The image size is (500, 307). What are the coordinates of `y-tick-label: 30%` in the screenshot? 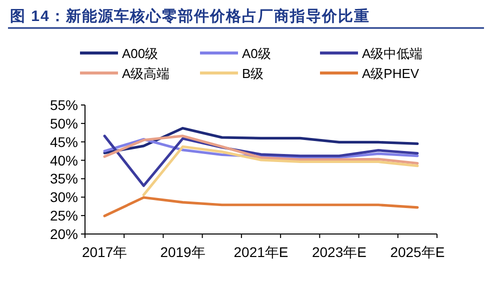 It's located at (64, 197).